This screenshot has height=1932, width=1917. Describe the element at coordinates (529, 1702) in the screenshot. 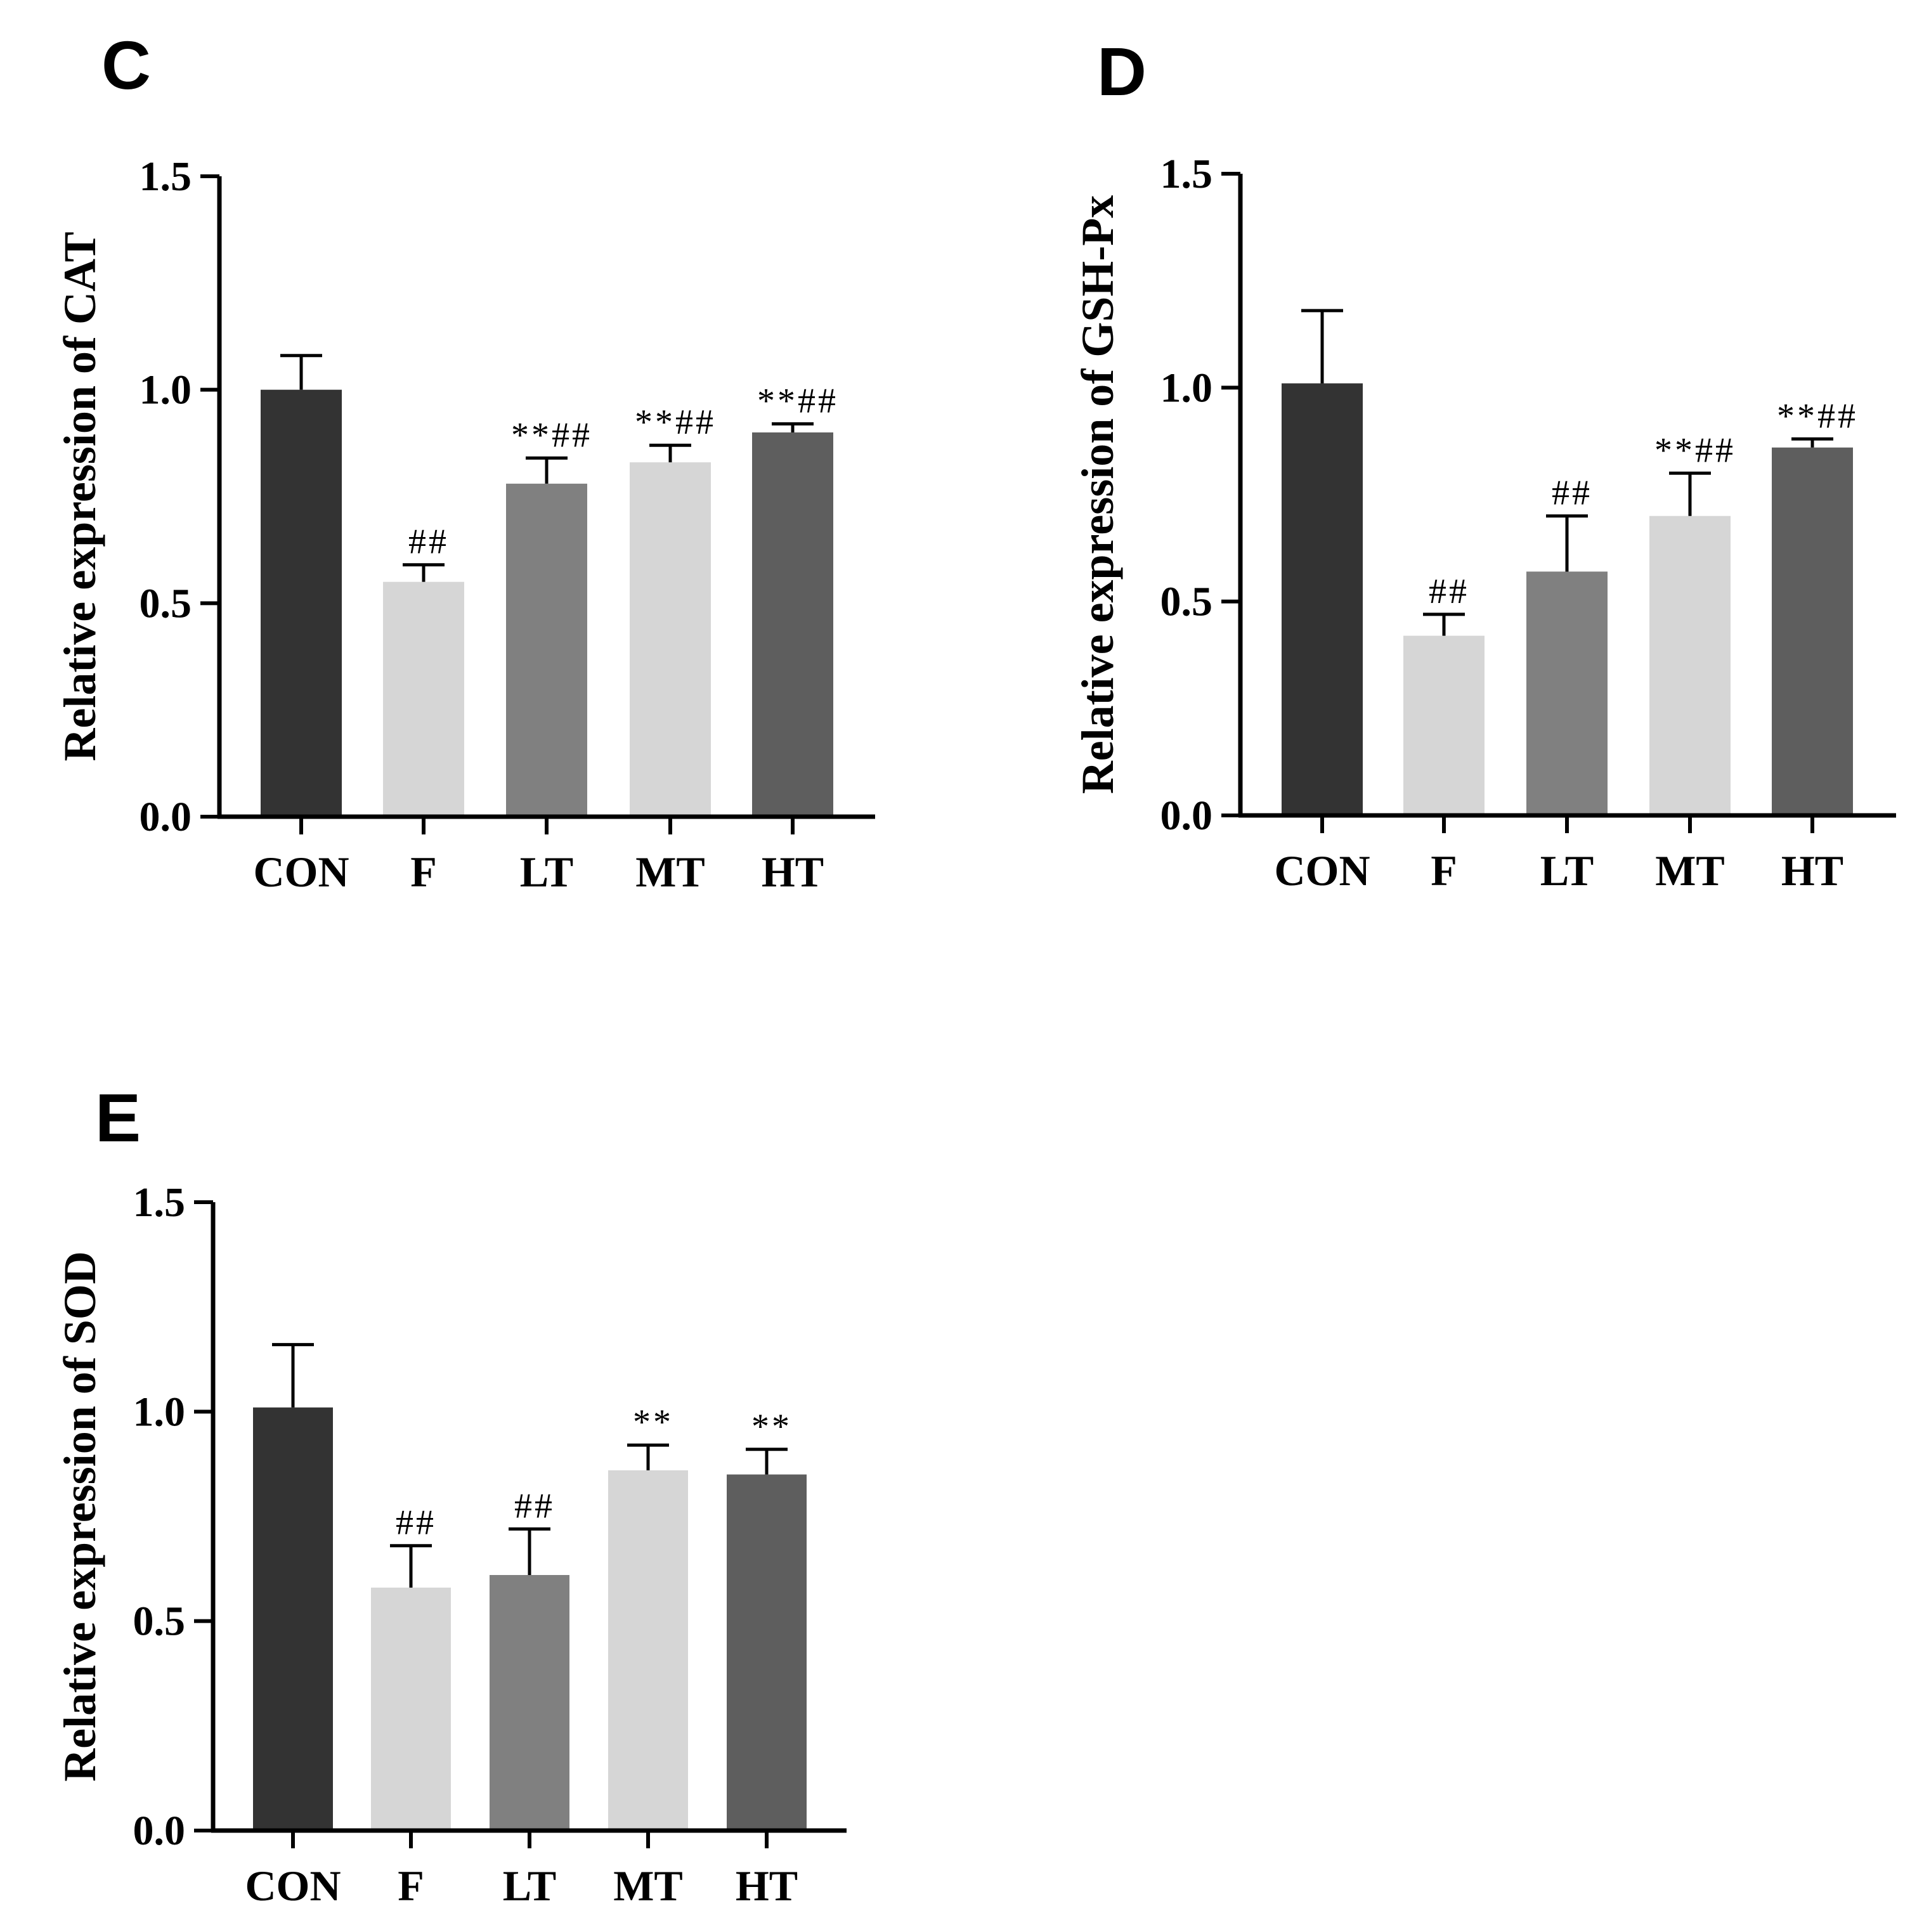

I see `bar-e-lt` at that location.